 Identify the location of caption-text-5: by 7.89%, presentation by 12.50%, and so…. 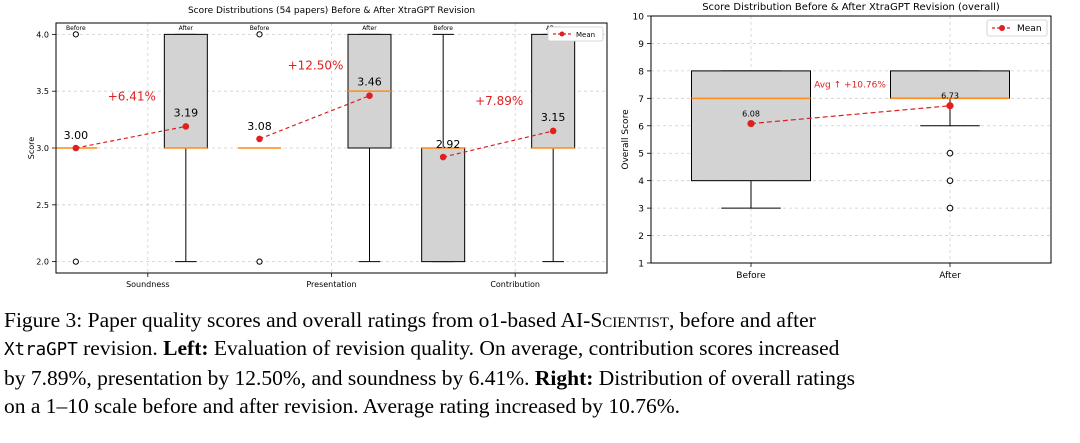
(269, 378).